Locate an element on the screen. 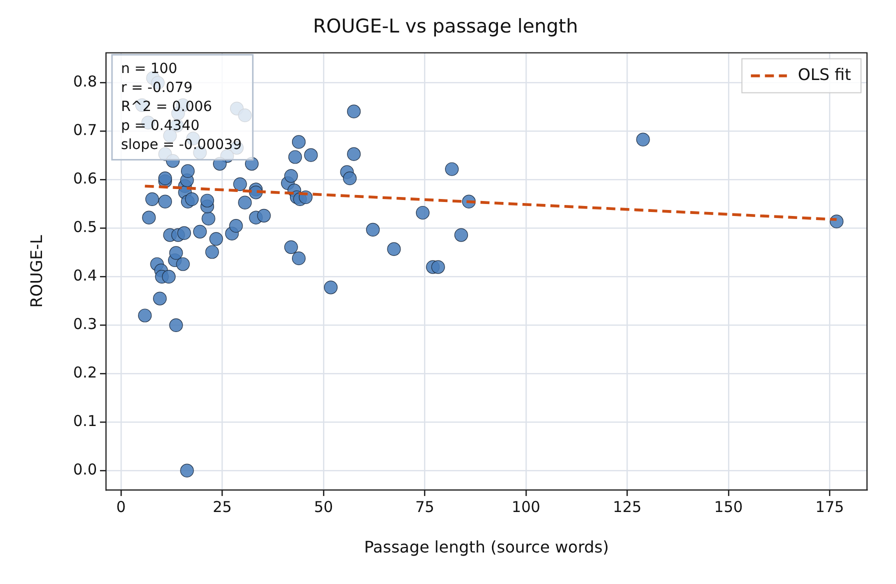 The width and height of the screenshot is (896, 584). annotation: p = 0.4340 is located at coordinates (160, 126).